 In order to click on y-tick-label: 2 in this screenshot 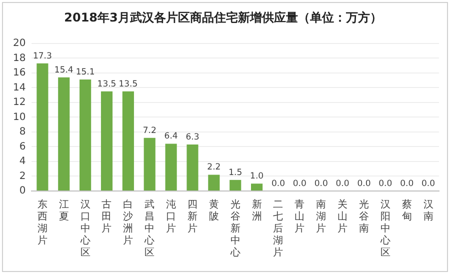, I will do `click(22, 176)`.